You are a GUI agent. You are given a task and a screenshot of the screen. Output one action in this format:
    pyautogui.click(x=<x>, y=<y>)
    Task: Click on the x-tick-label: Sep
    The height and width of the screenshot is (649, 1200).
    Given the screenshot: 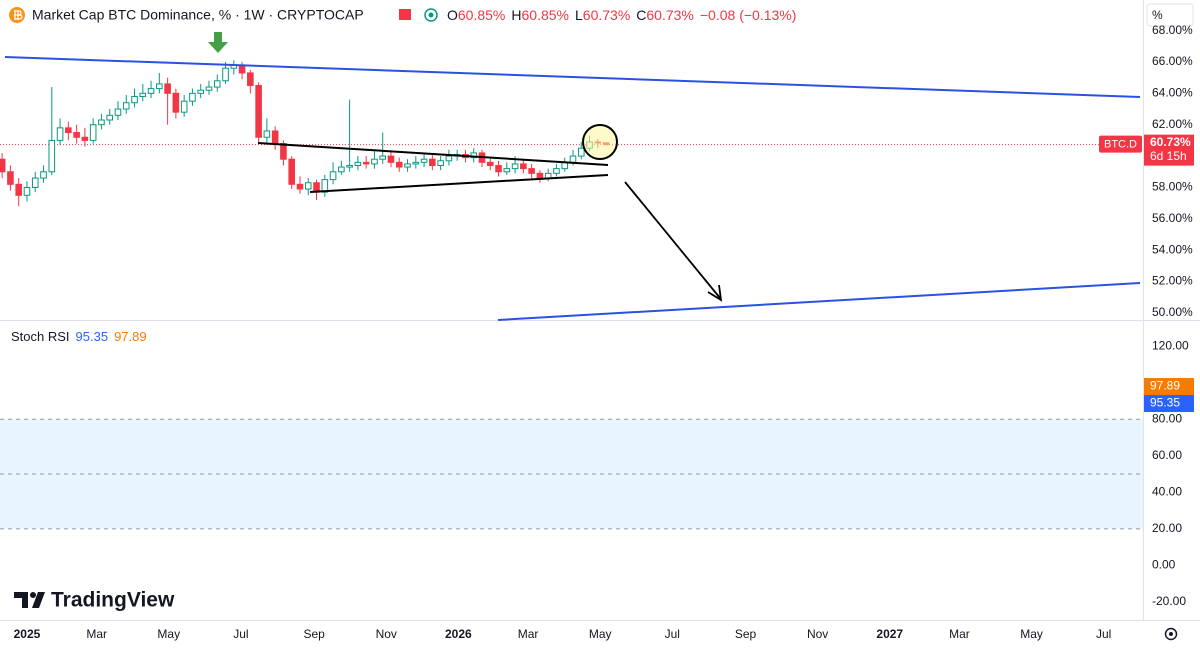 What is the action you would take?
    pyautogui.click(x=314, y=634)
    